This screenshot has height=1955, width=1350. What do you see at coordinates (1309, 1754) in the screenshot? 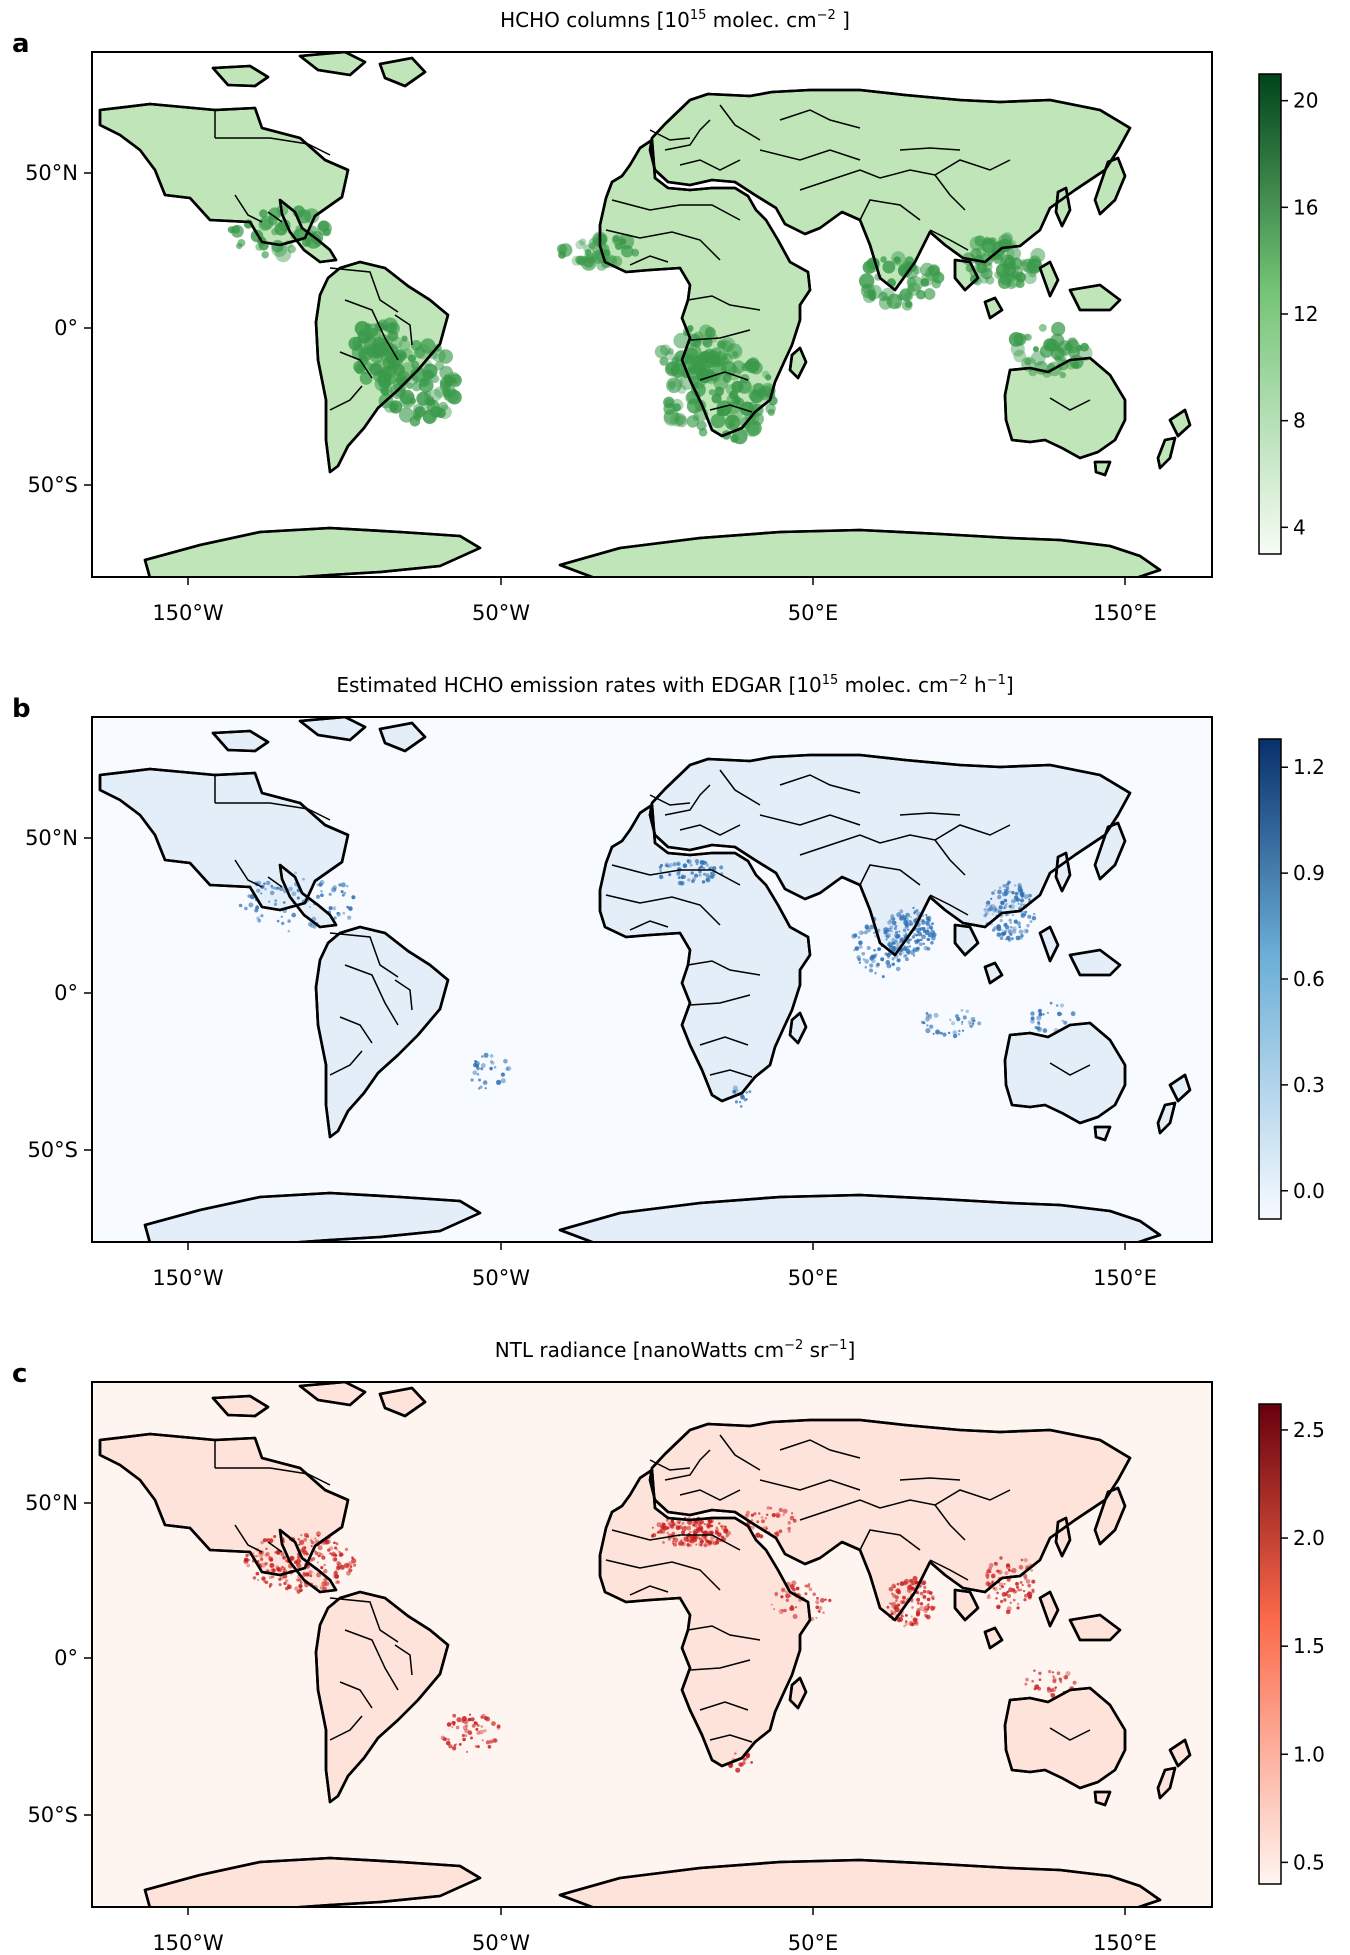
I see `colorbar-tick-label: 1.0` at bounding box center [1309, 1754].